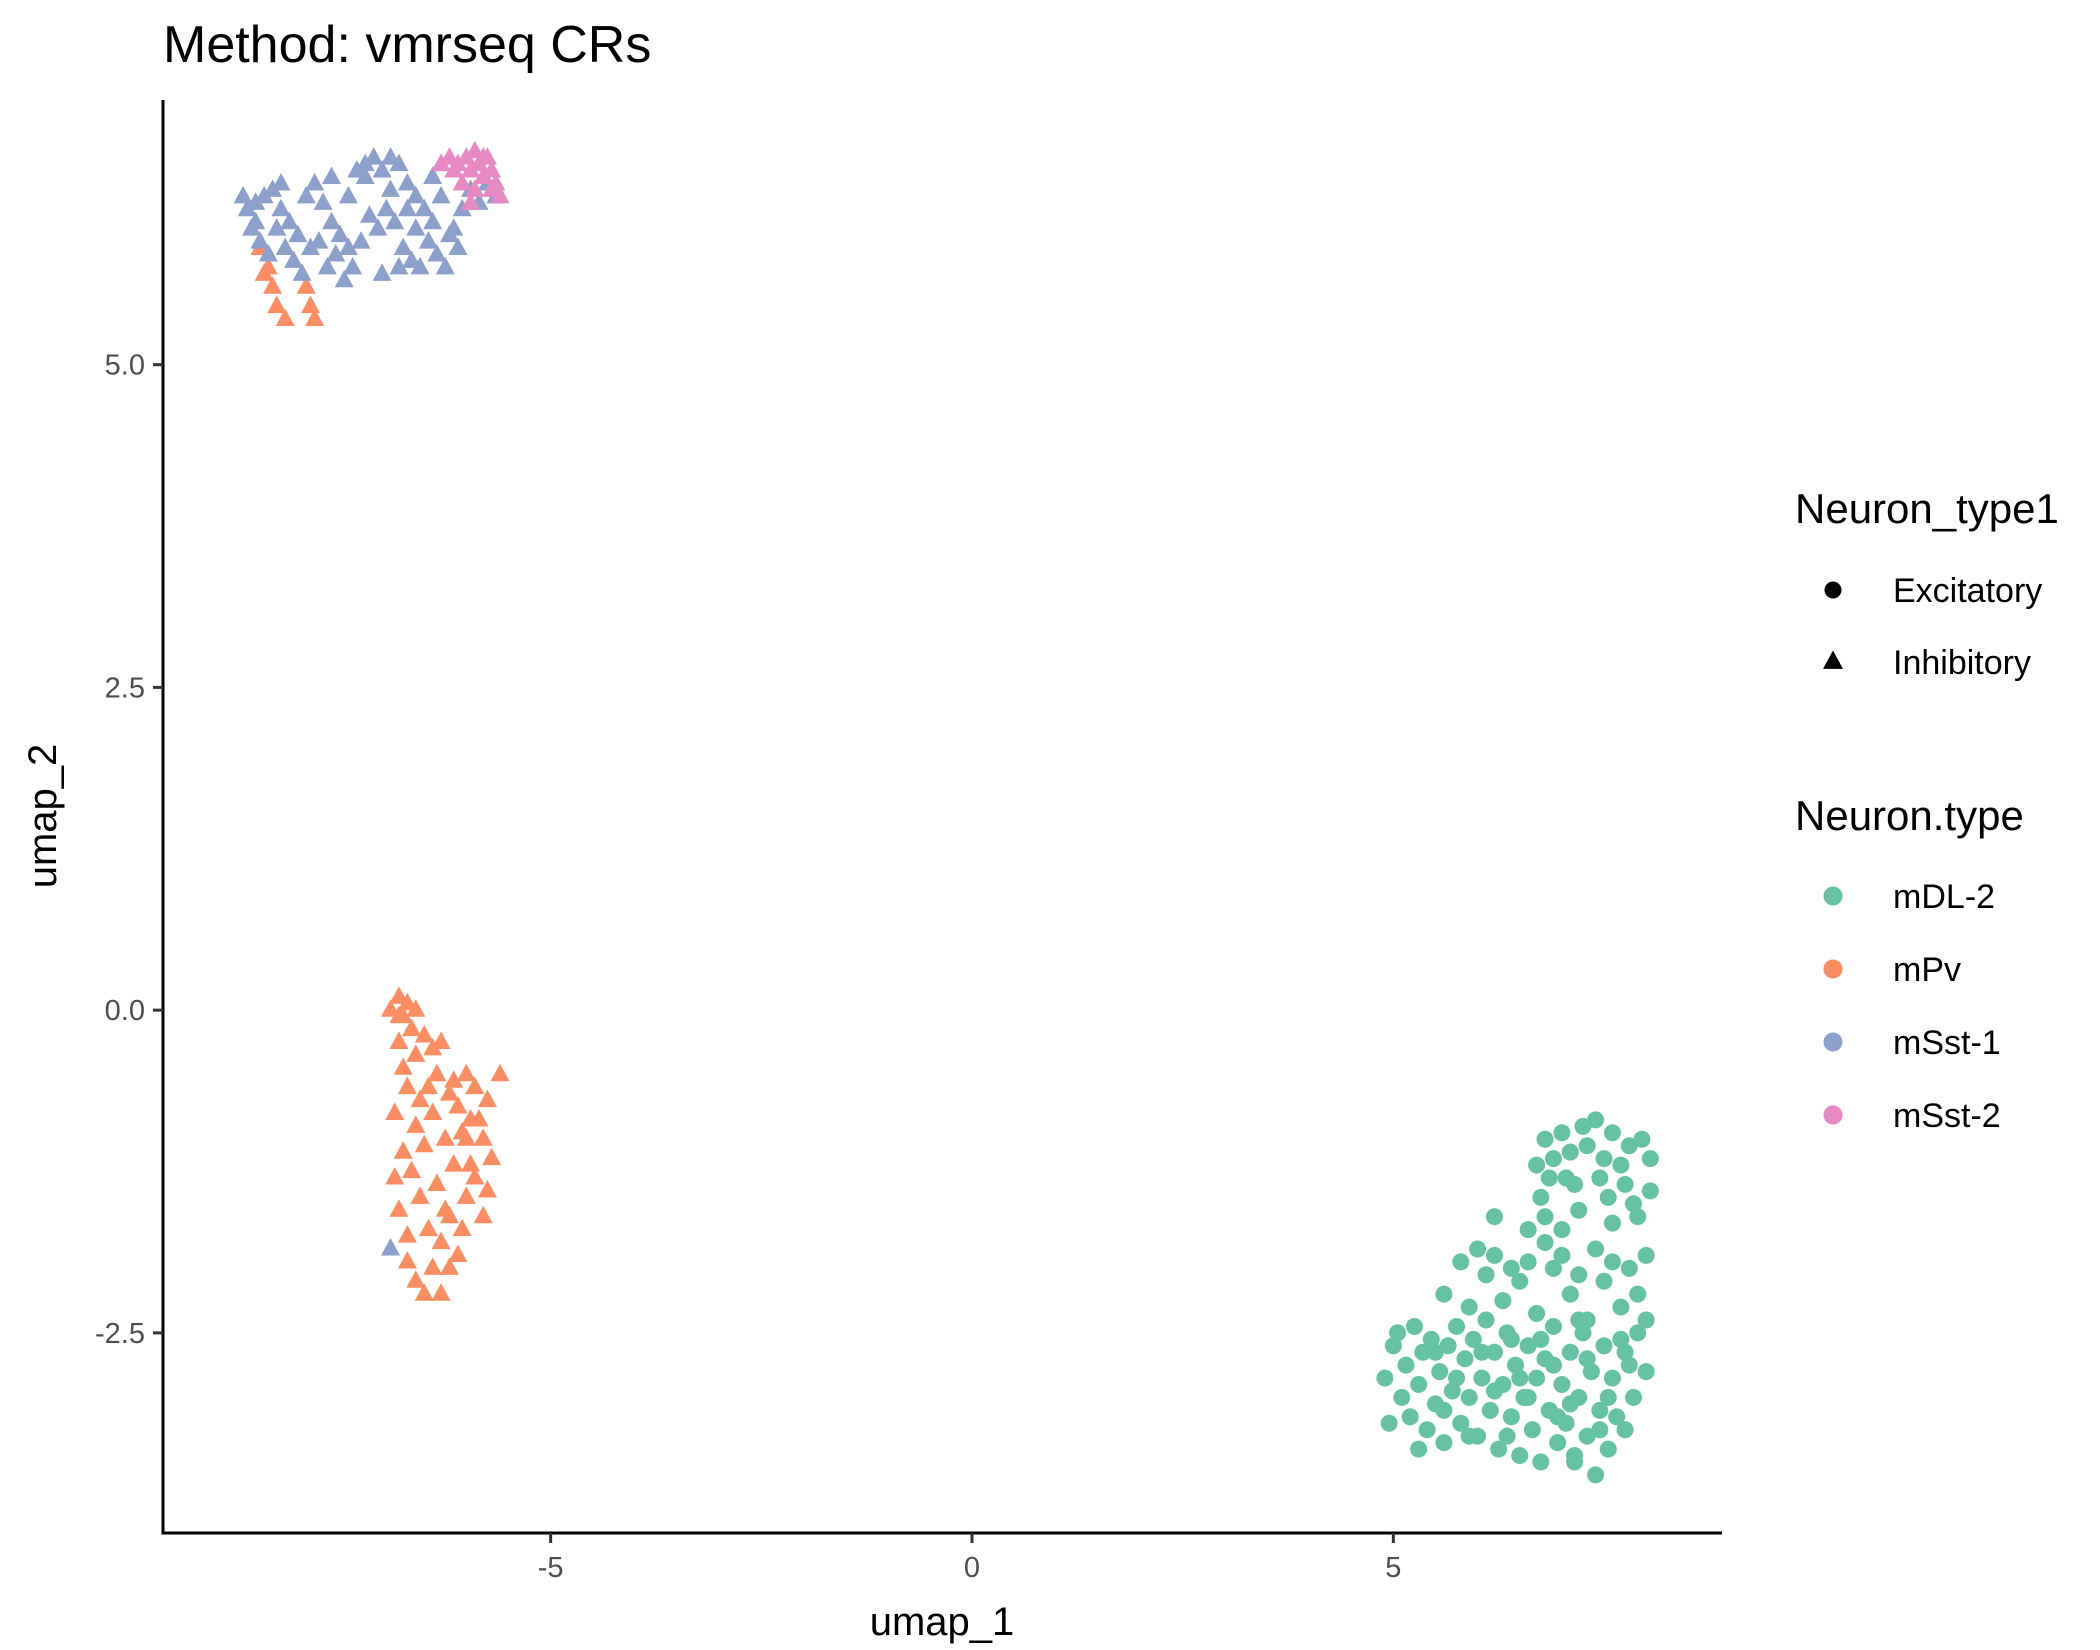 The width and height of the screenshot is (2100, 1650). Describe the element at coordinates (942, 1622) in the screenshot. I see `x-axis-title: umap_1` at that location.